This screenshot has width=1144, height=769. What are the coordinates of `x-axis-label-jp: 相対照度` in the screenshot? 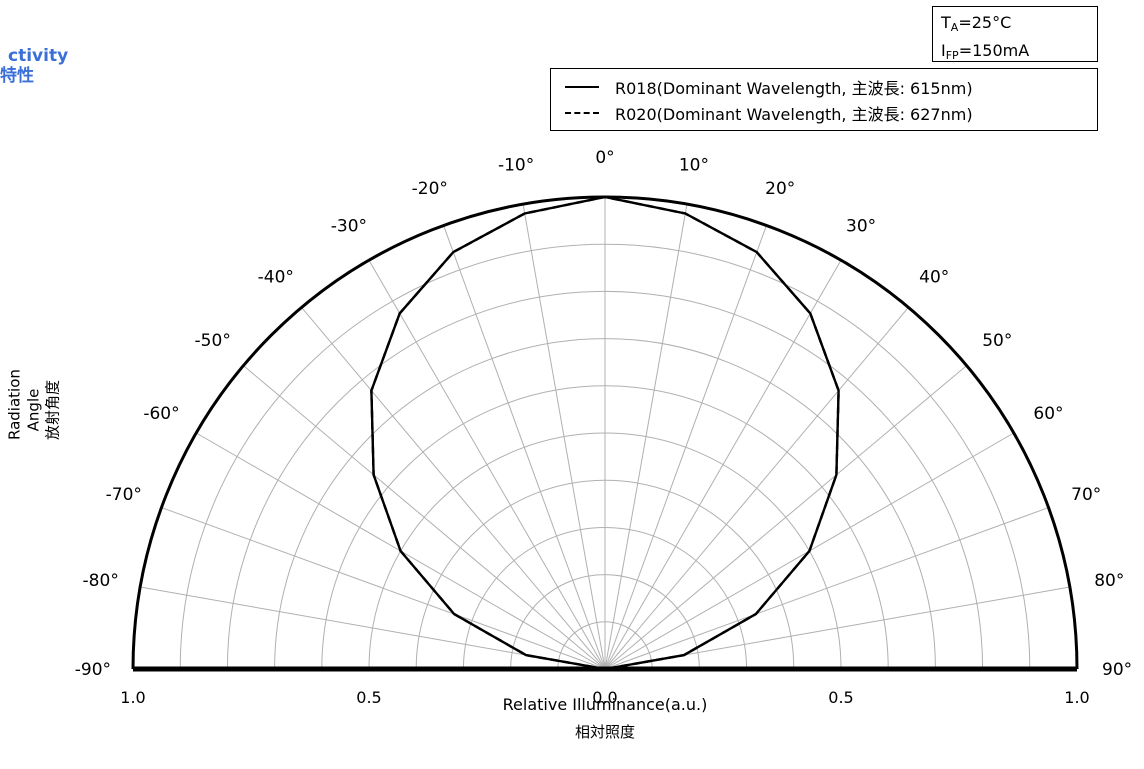 It's located at (605, 732).